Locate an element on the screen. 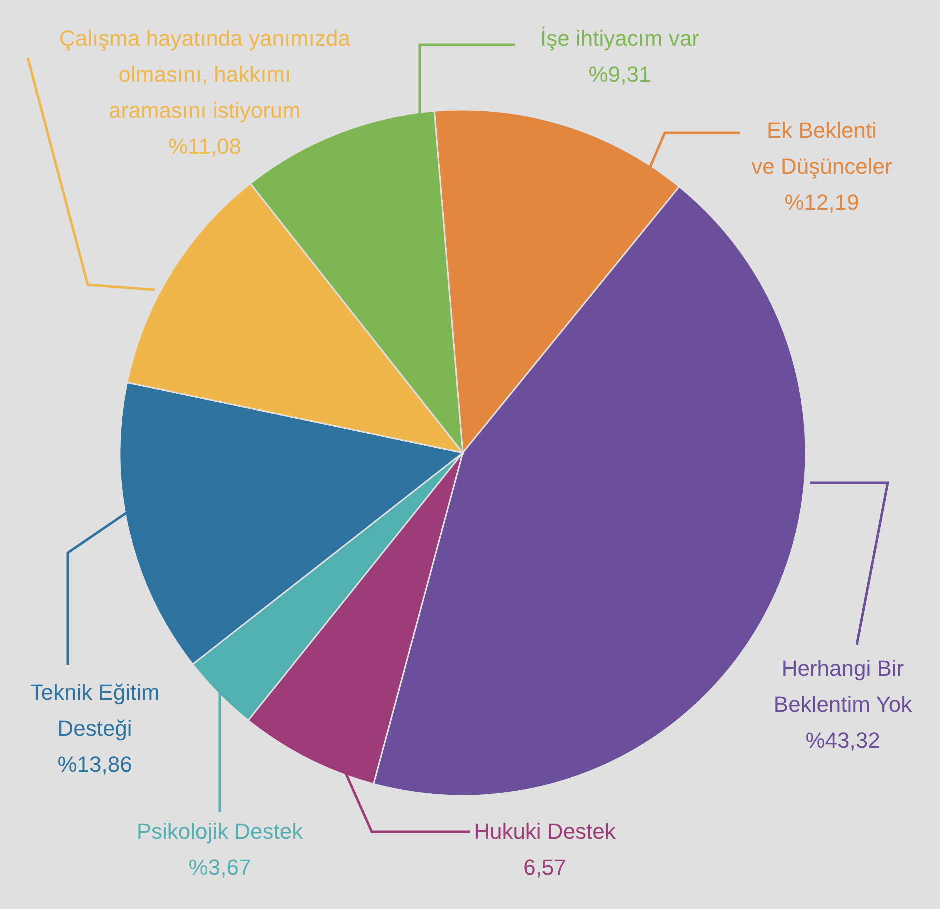 This screenshot has height=909, width=940. data-label: %12,19 is located at coordinates (822, 202).